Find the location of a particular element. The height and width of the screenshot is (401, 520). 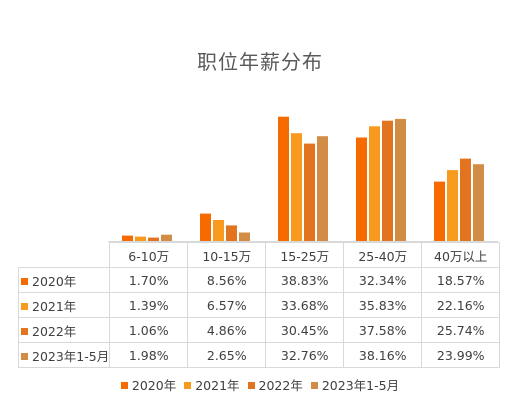

series-row-header: 2023年1-5月 is located at coordinates (64, 355).